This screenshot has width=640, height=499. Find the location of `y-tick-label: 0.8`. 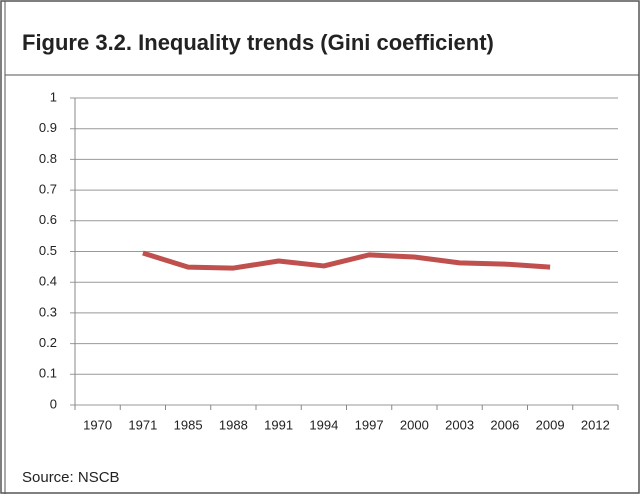

y-tick-label: 0.8 is located at coordinates (48, 158).